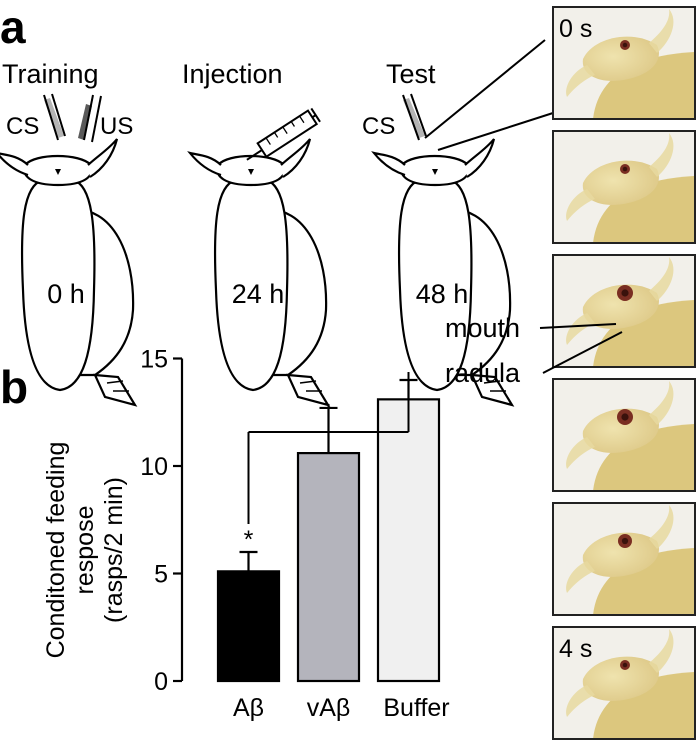 The width and height of the screenshot is (700, 753). I want to click on y-tick-label: 0, so click(161, 682).